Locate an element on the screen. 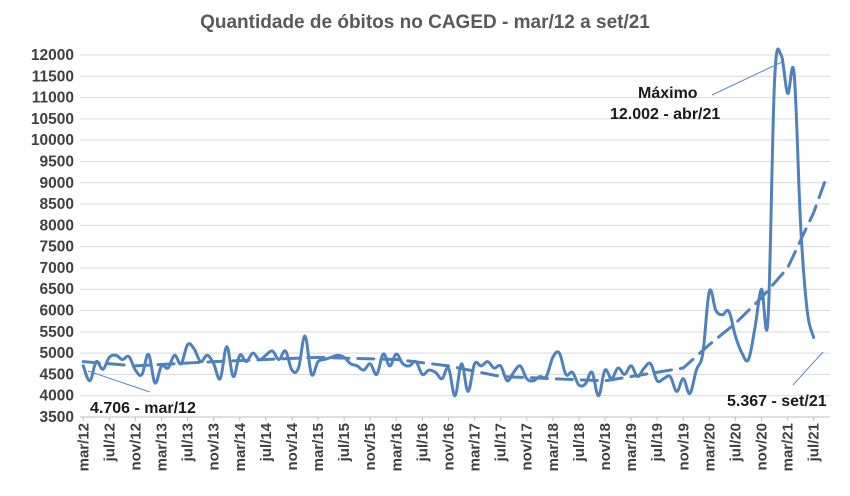  y-tick-label-7000: 7000 is located at coordinates (57, 268).